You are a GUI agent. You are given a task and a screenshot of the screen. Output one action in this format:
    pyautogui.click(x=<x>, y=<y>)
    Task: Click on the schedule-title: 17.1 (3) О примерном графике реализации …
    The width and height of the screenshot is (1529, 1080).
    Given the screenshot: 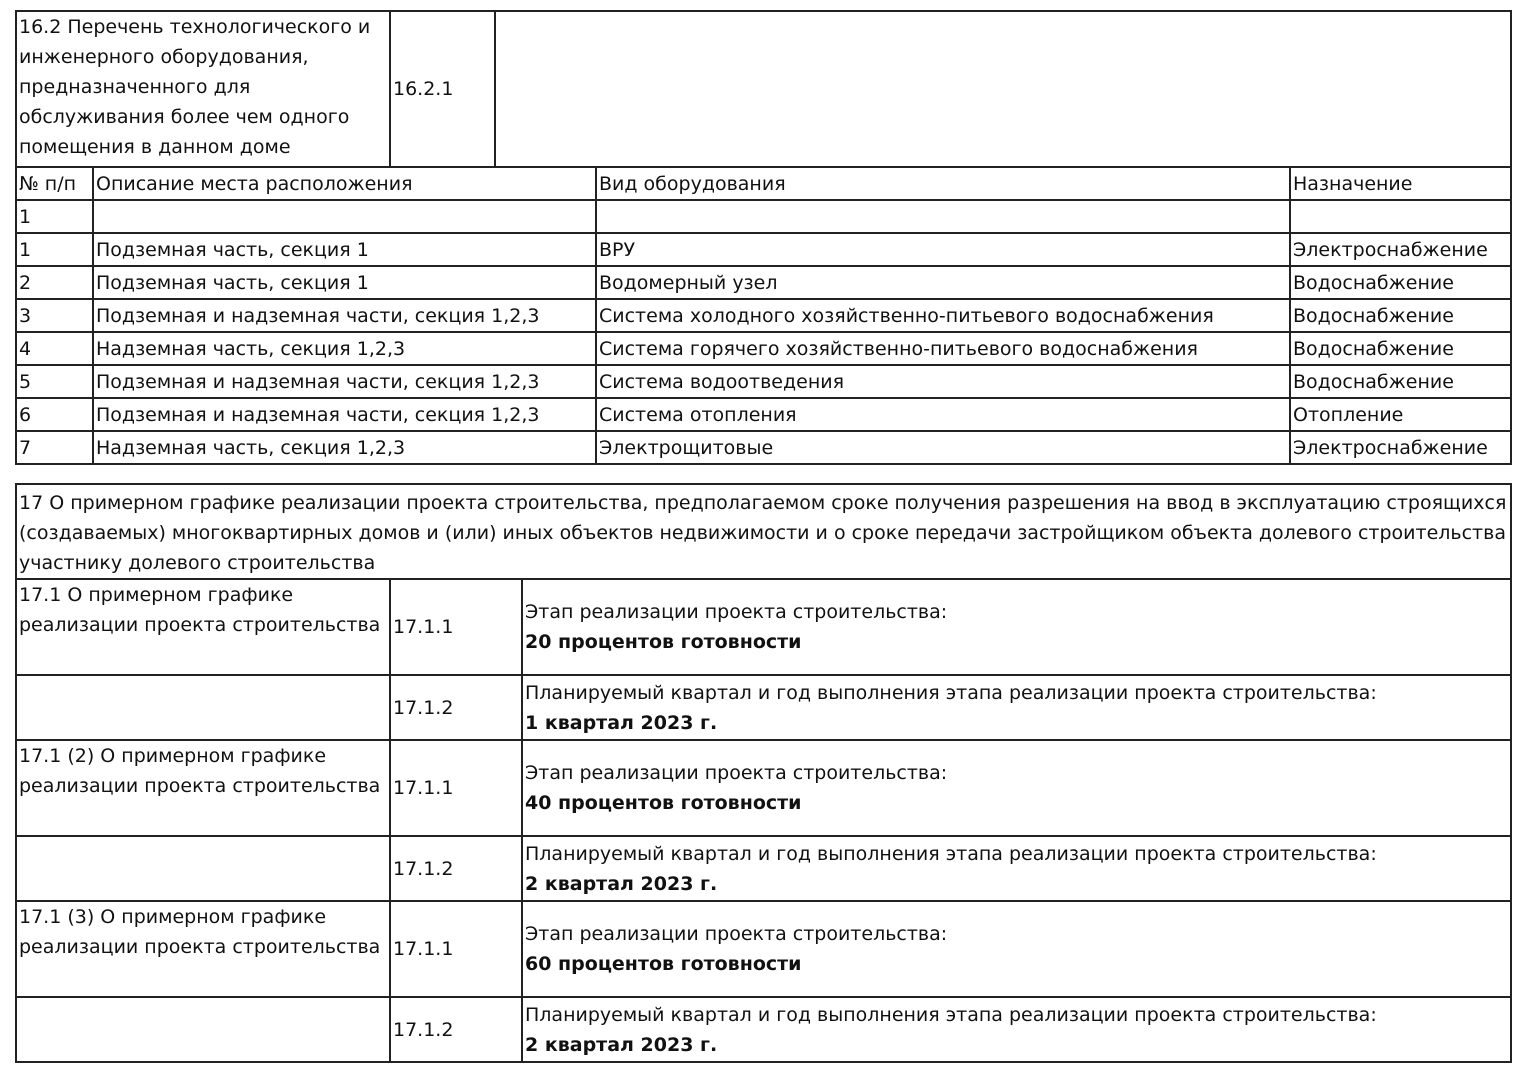 What is the action you would take?
    pyautogui.click(x=203, y=949)
    